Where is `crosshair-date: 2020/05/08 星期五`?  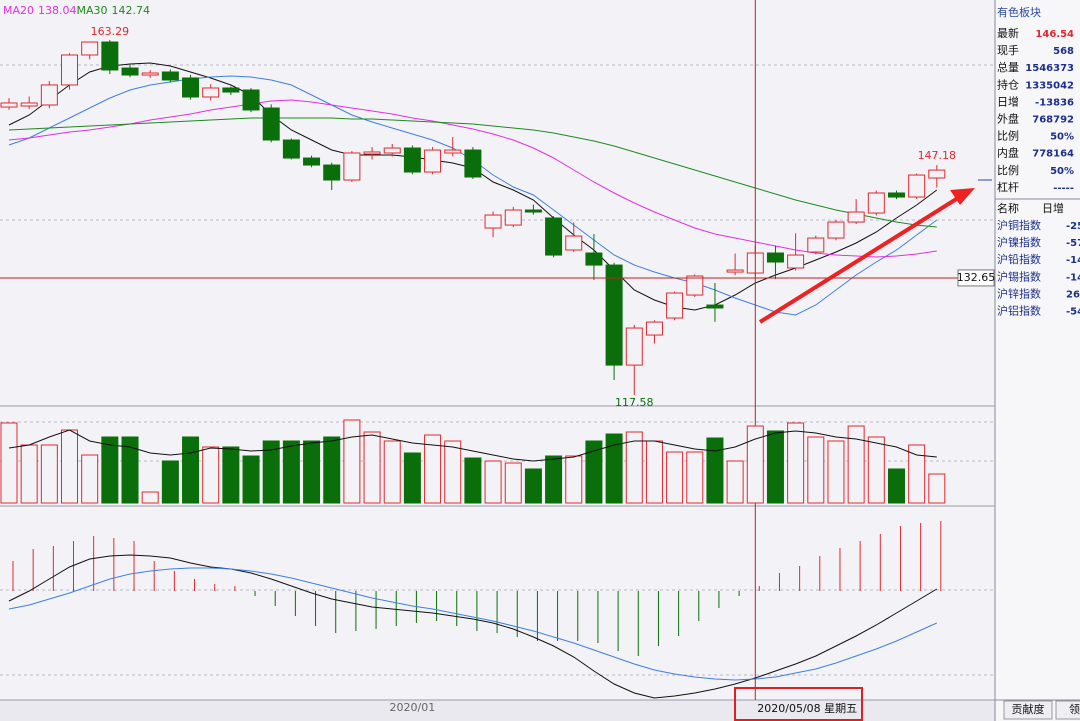
crosshair-date: 2020/05/08 星期五 is located at coordinates (807, 708).